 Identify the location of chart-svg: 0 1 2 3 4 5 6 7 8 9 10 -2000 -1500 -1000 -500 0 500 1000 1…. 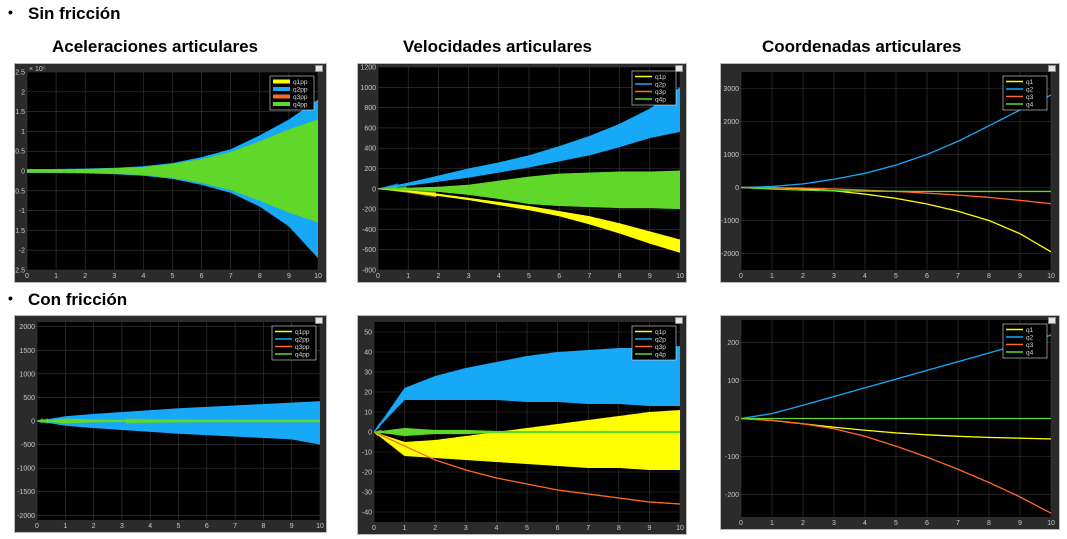
(170, 426).